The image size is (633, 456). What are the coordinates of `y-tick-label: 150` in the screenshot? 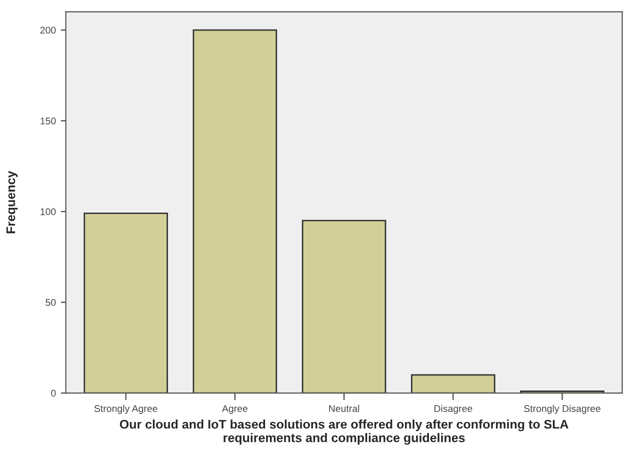 It's located at (48, 121).